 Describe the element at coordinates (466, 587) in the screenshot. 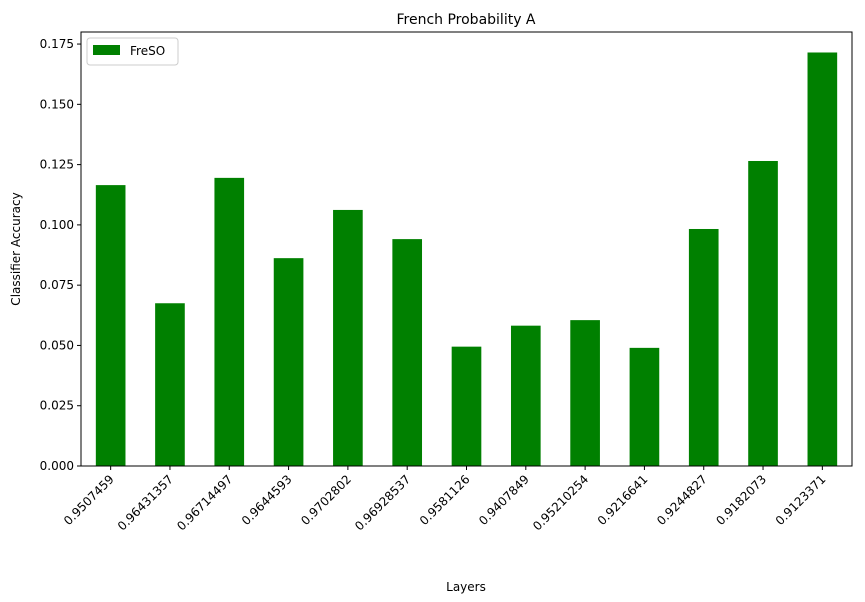

I see `x-axis-label: Layers` at that location.